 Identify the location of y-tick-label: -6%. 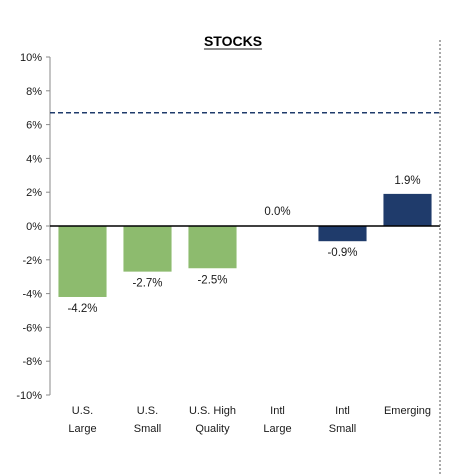
(32, 328).